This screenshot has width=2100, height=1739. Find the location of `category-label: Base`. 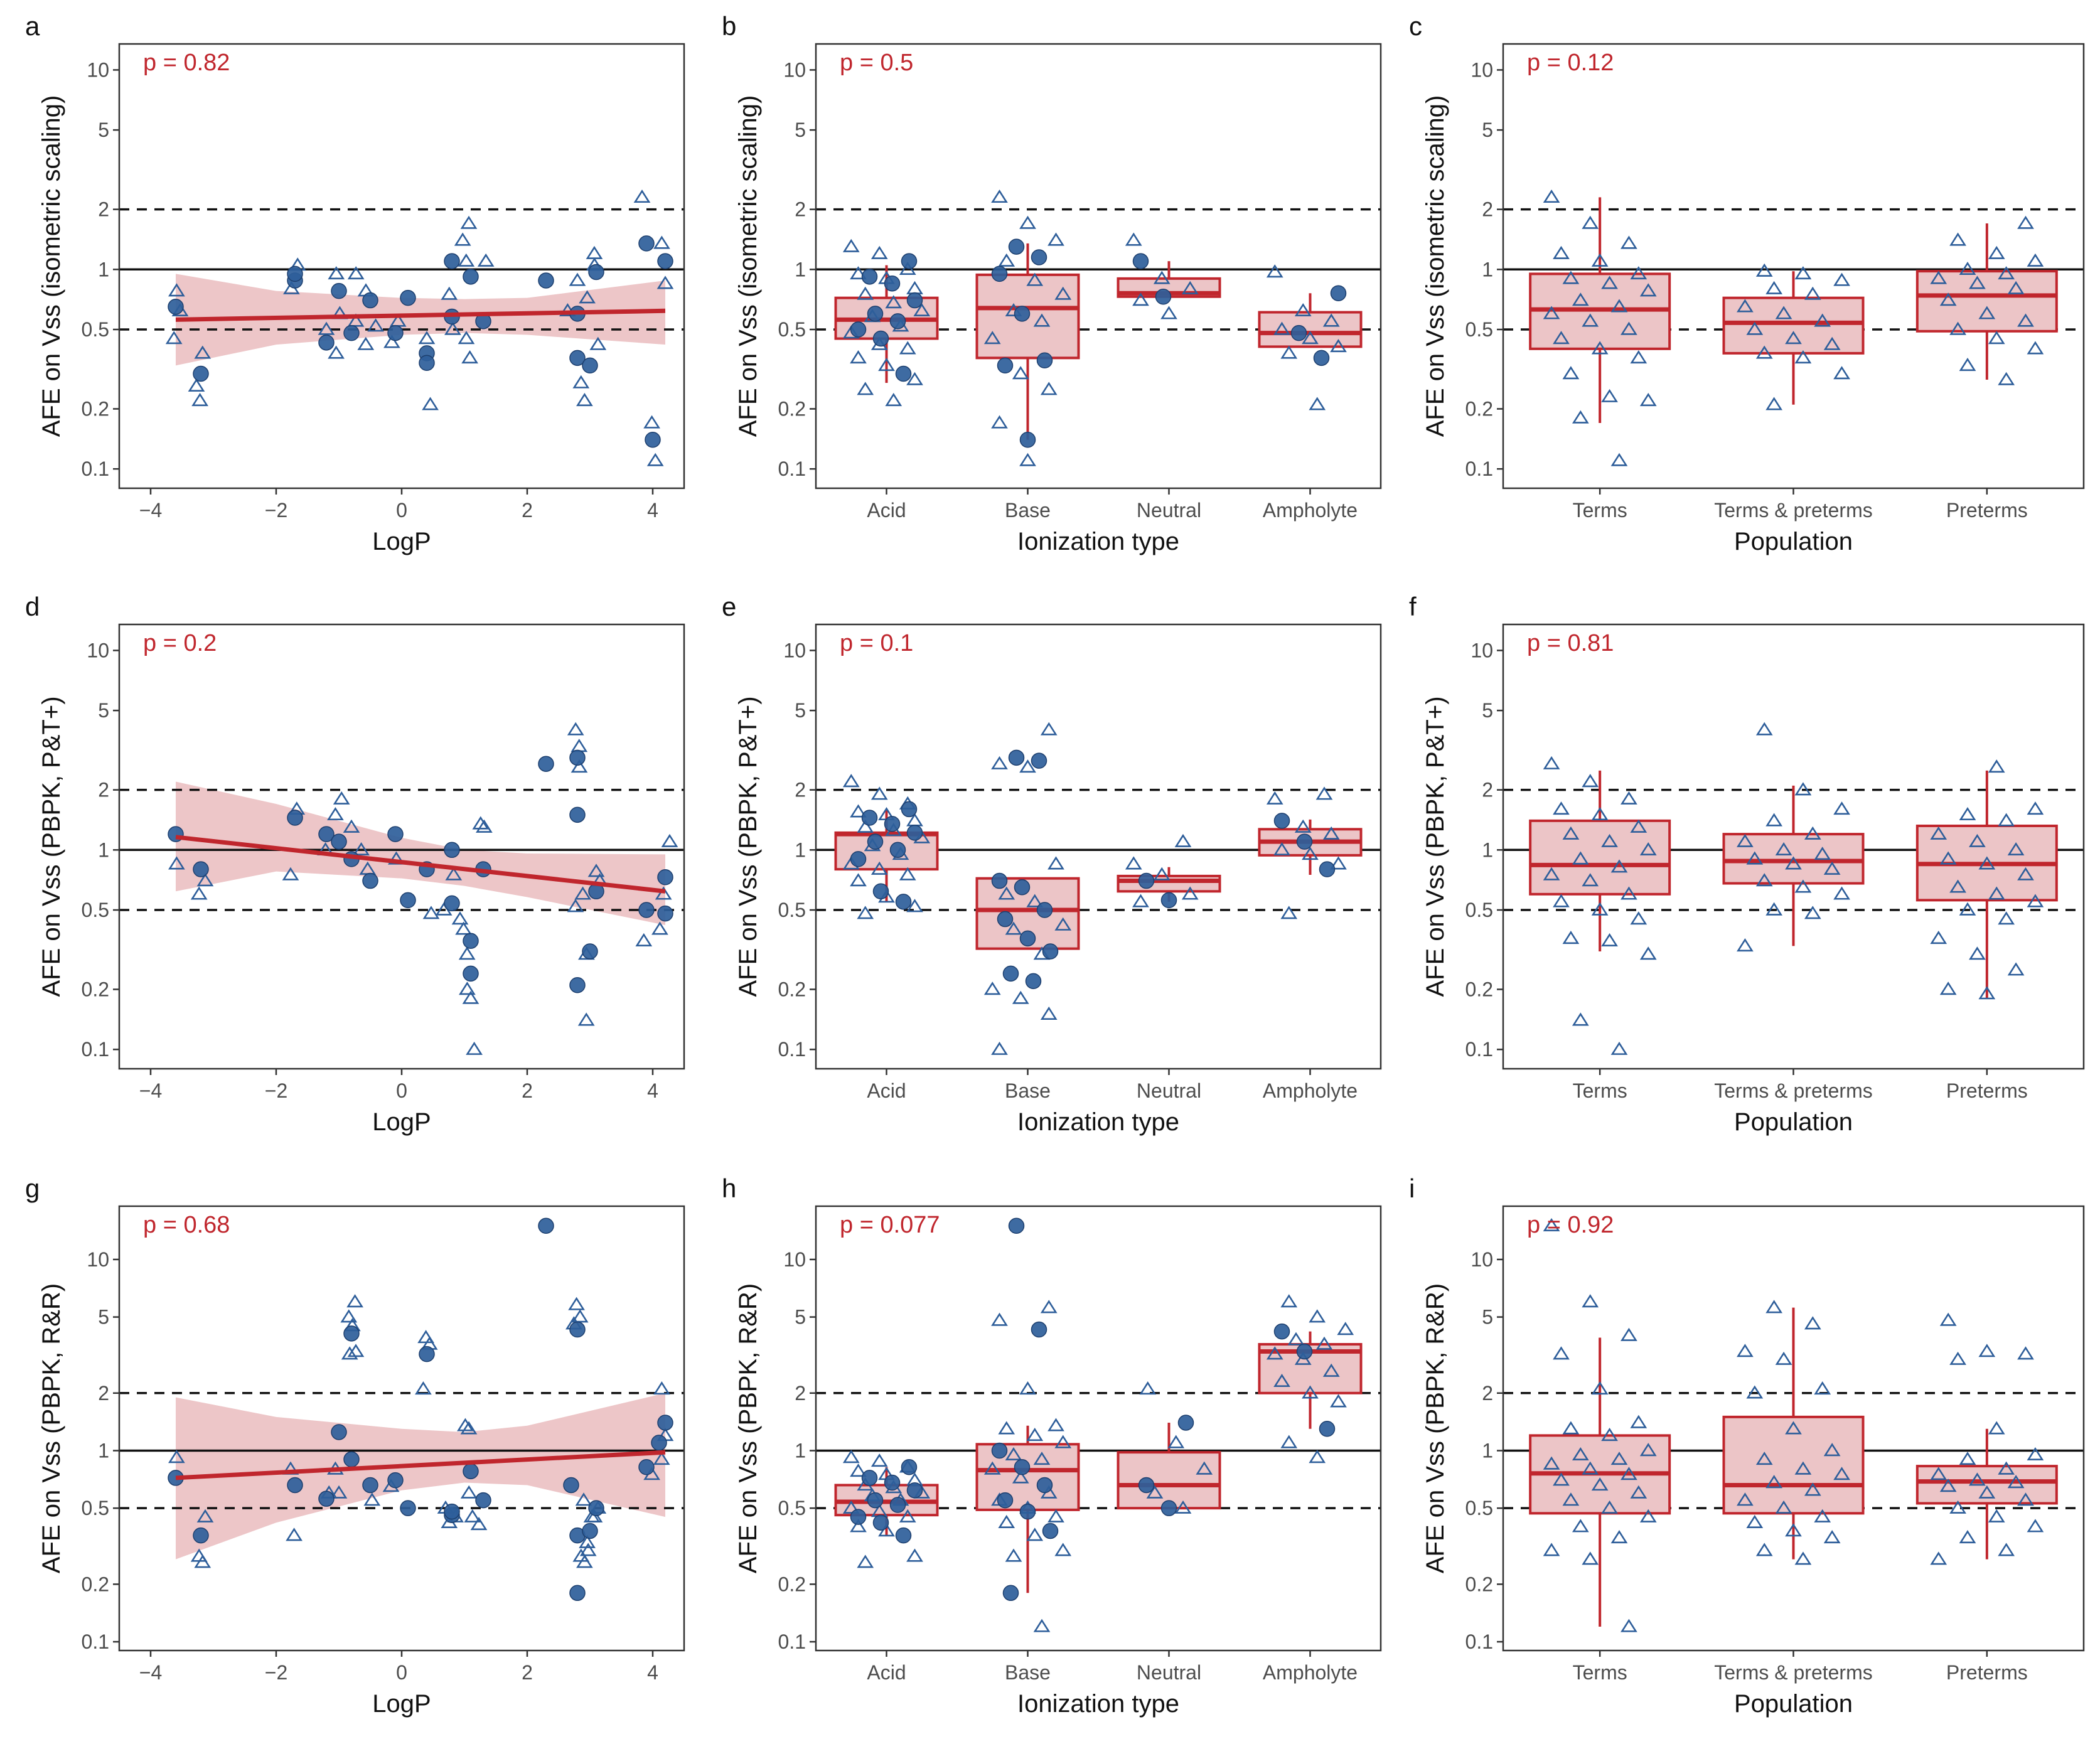

category-label: Base is located at coordinates (1028, 1672).